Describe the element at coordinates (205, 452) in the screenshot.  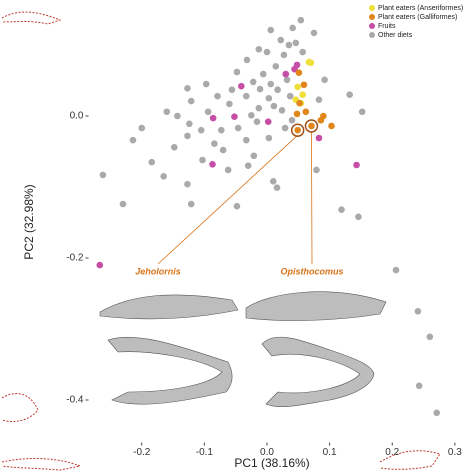
I see `x-tick-label: -0.1` at that location.